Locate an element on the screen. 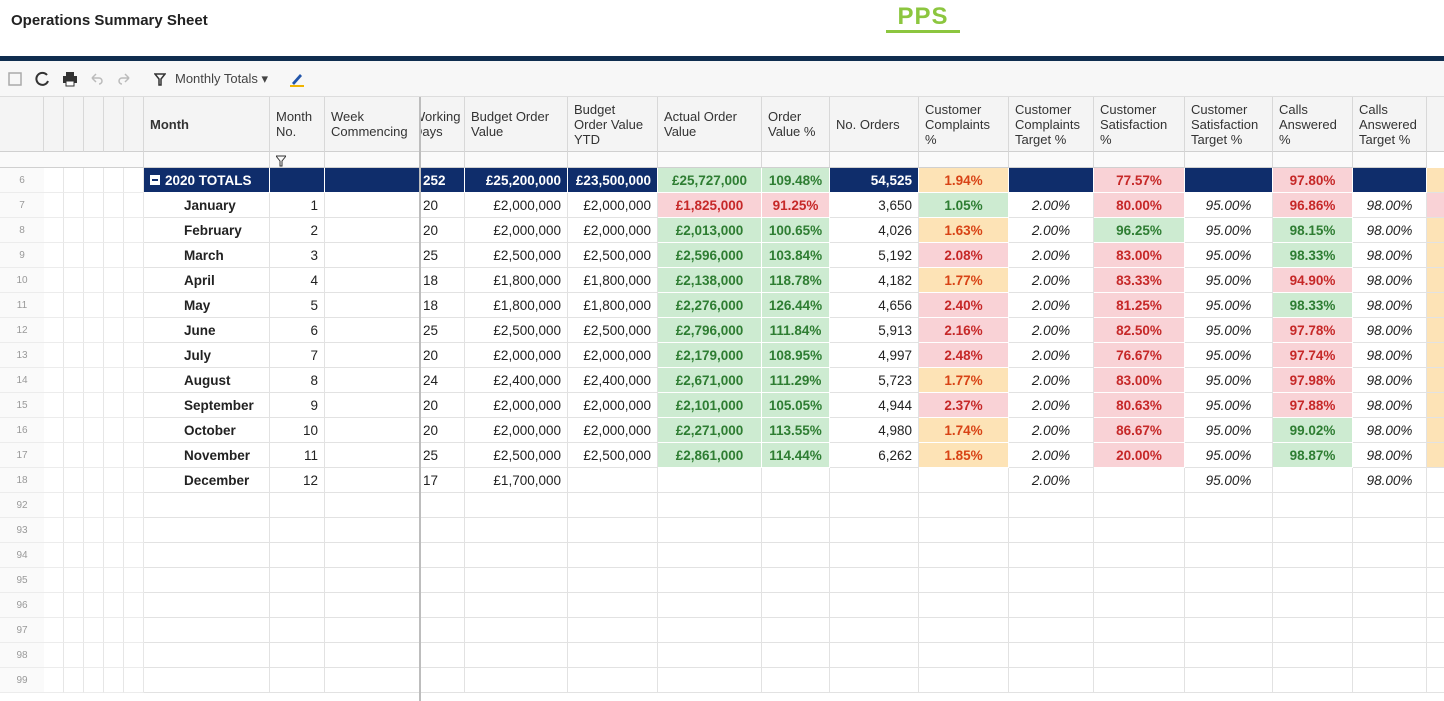 The height and width of the screenshot is (701, 1444). highlight-icon is located at coordinates (297, 79).